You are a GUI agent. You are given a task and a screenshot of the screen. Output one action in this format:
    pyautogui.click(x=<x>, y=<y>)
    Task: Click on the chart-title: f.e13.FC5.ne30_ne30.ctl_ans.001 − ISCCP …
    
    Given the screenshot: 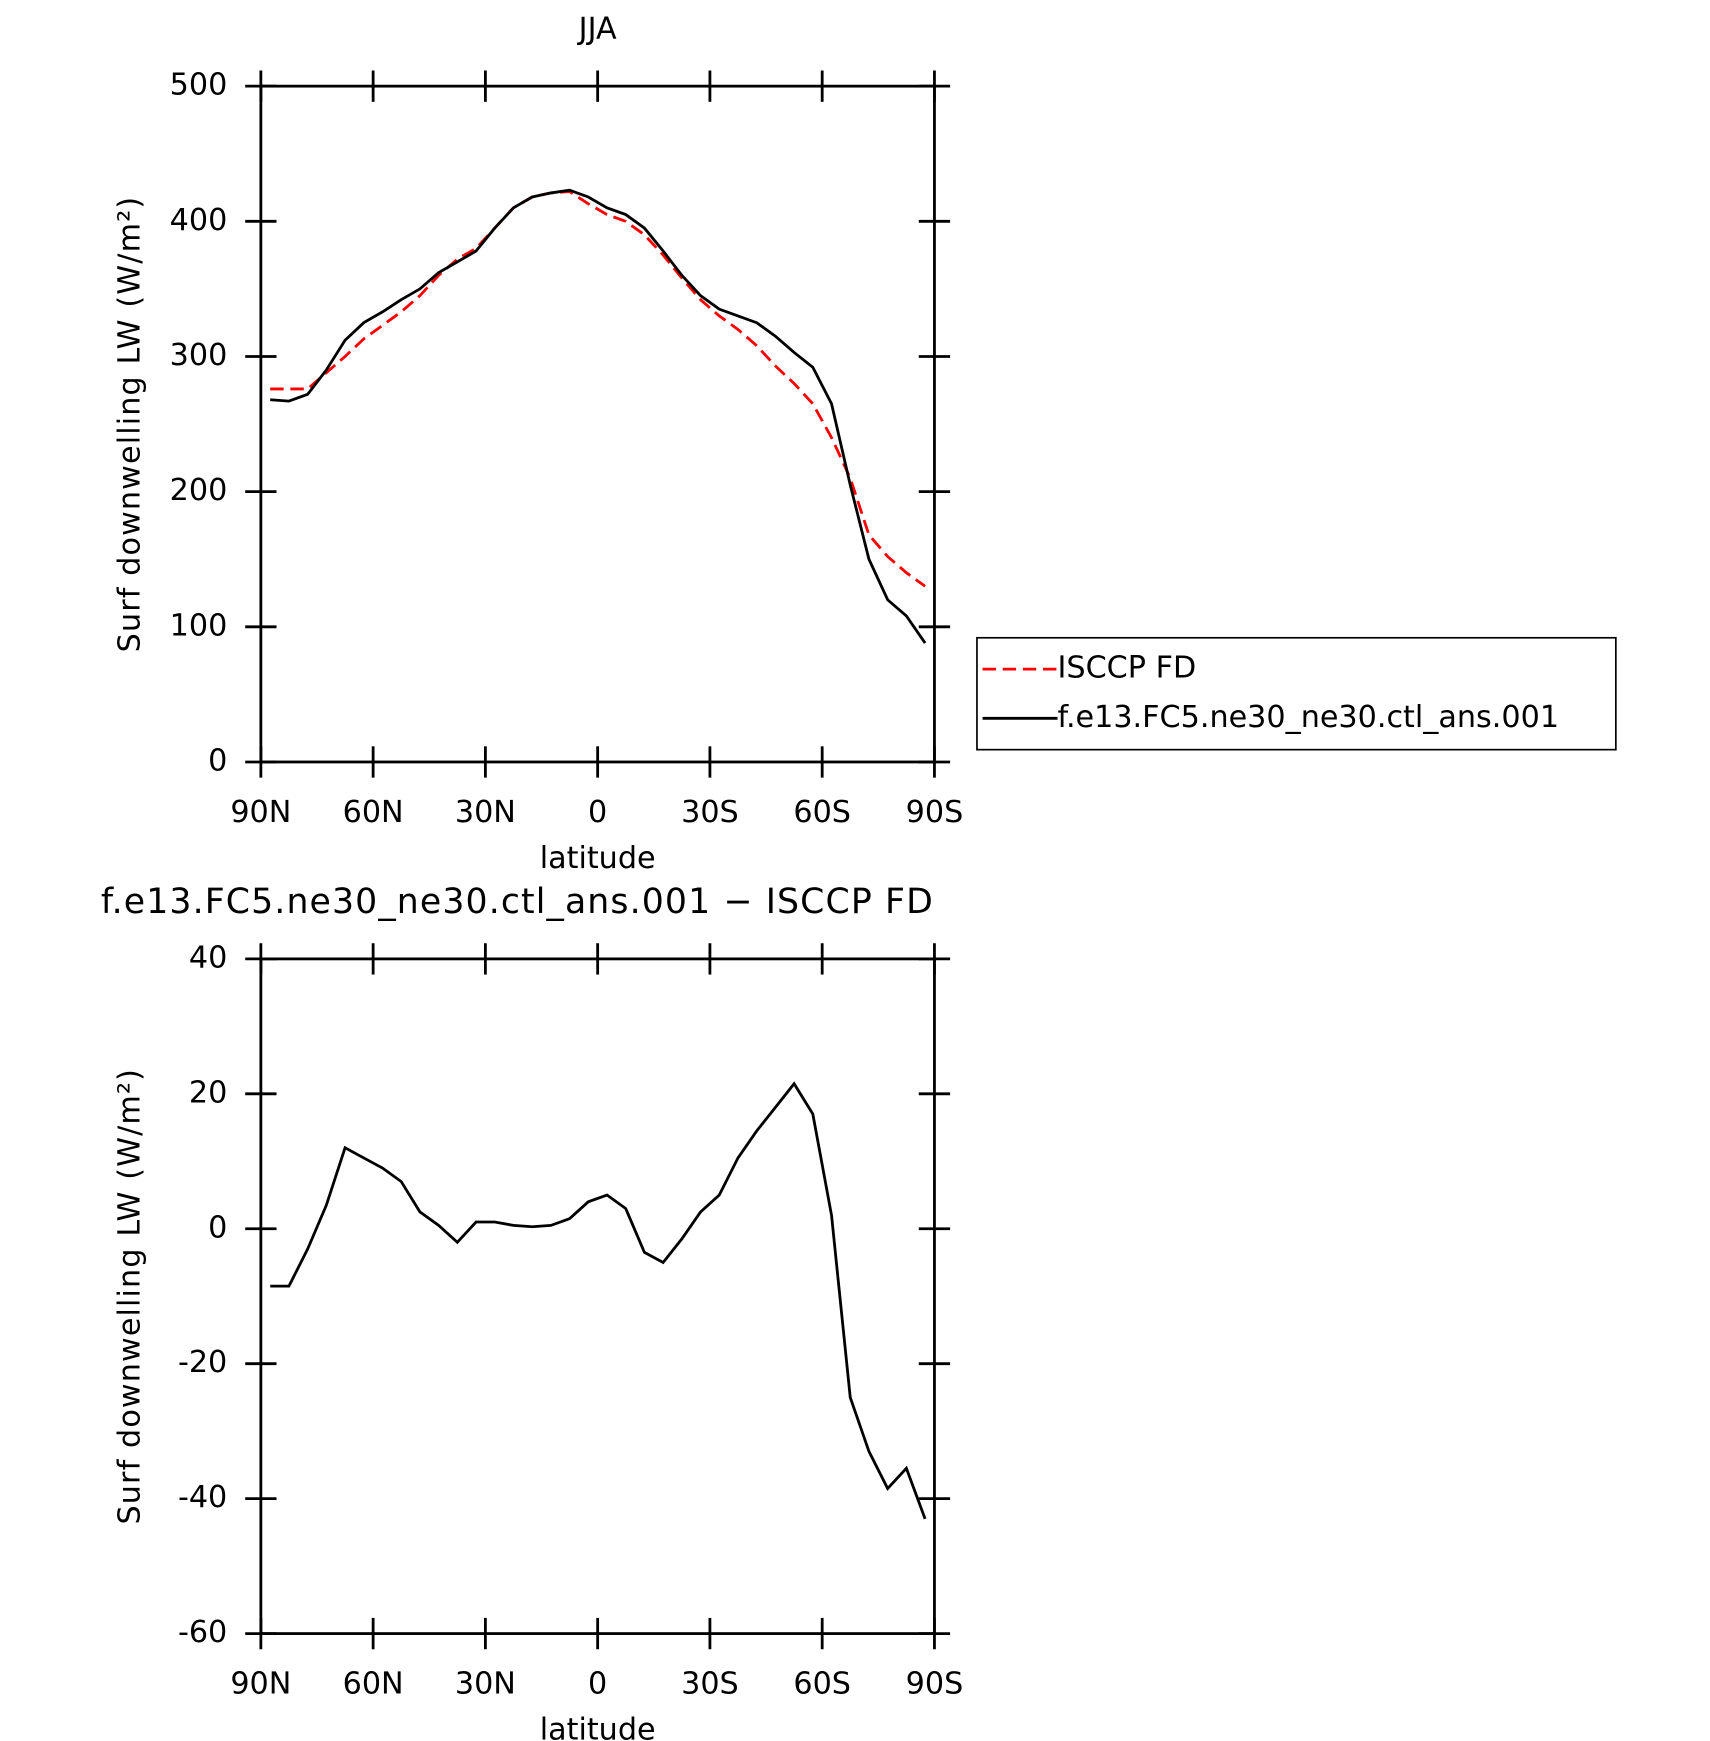 What is the action you would take?
    pyautogui.click(x=517, y=902)
    